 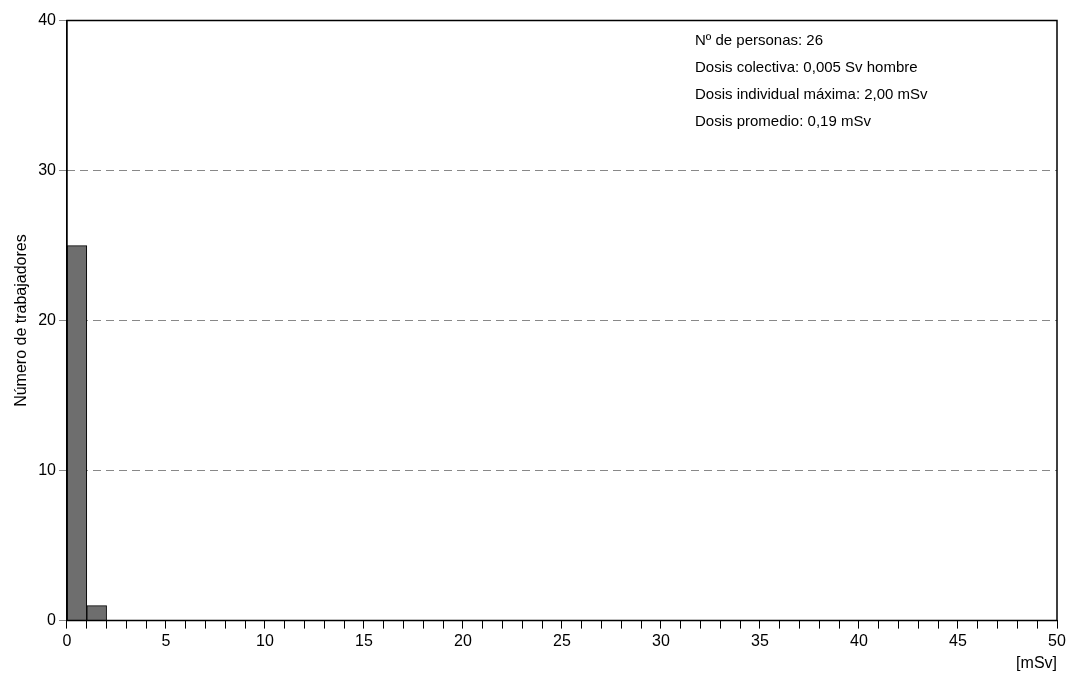 I want to click on x-tick-label: 0, so click(x=67, y=640).